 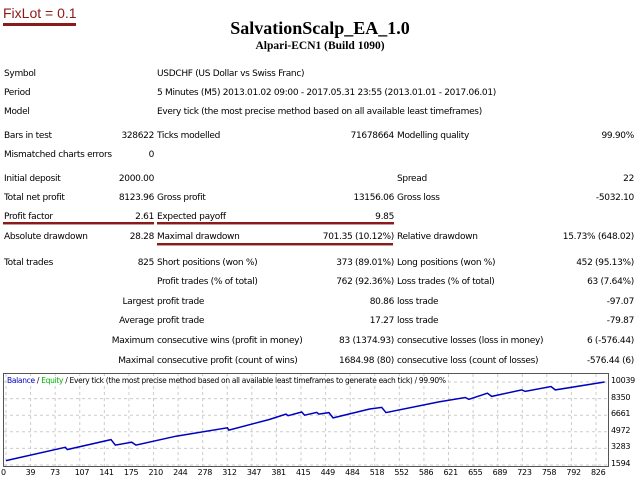 What do you see at coordinates (610, 361) in the screenshot?
I see `mclo-text: -576.44 (6)` at bounding box center [610, 361].